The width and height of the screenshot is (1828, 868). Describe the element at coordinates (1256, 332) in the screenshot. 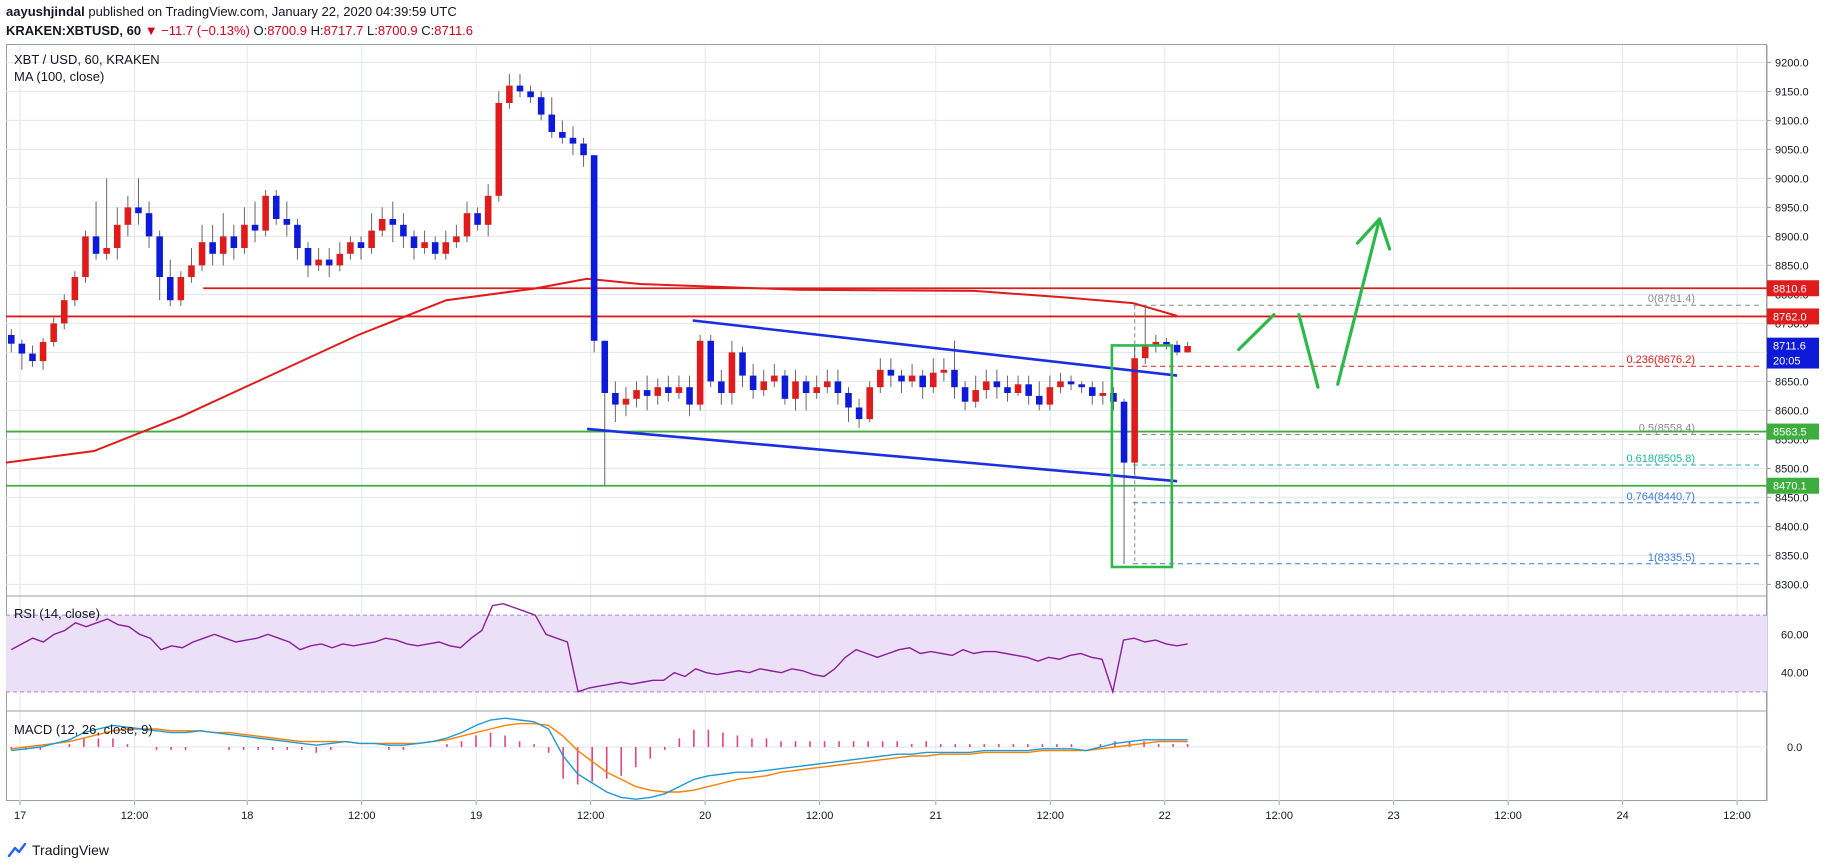

I see `projection-arrow-segment` at that location.